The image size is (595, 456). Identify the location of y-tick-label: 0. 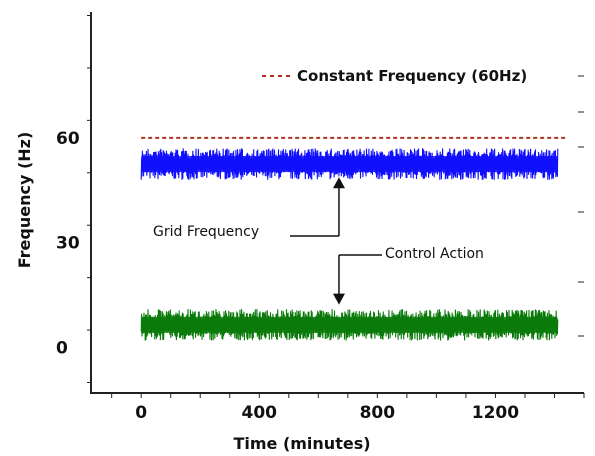
(62, 349).